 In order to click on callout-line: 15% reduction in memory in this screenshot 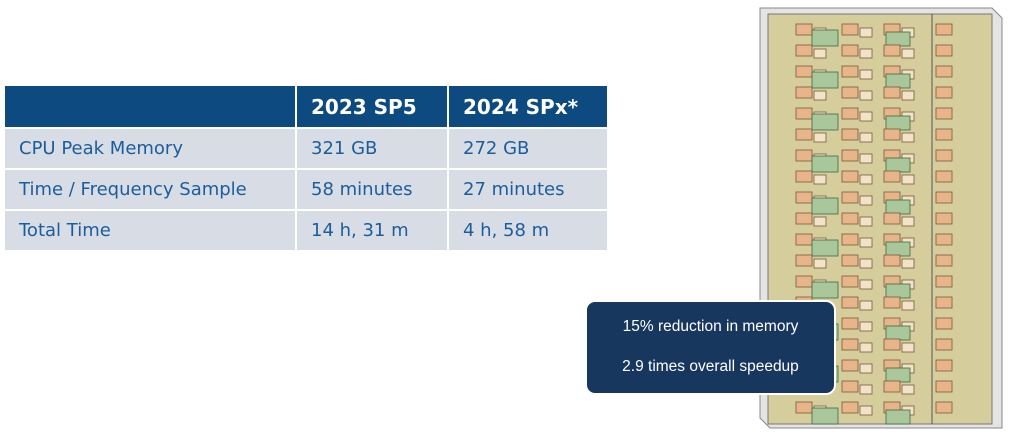, I will do `click(710, 326)`.